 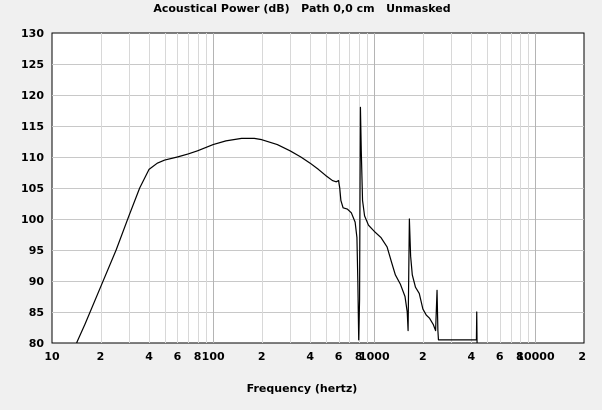 I want to click on y-tick-label: 95, so click(x=36, y=250).